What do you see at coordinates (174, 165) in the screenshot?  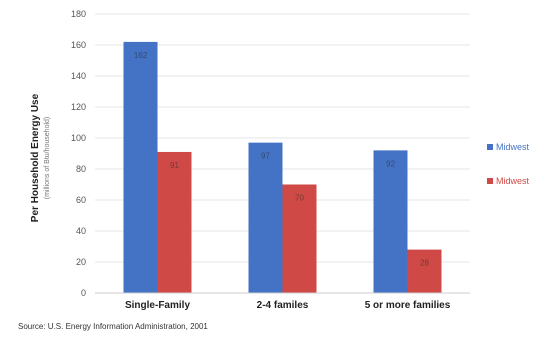 I see `data-label: 91` at bounding box center [174, 165].